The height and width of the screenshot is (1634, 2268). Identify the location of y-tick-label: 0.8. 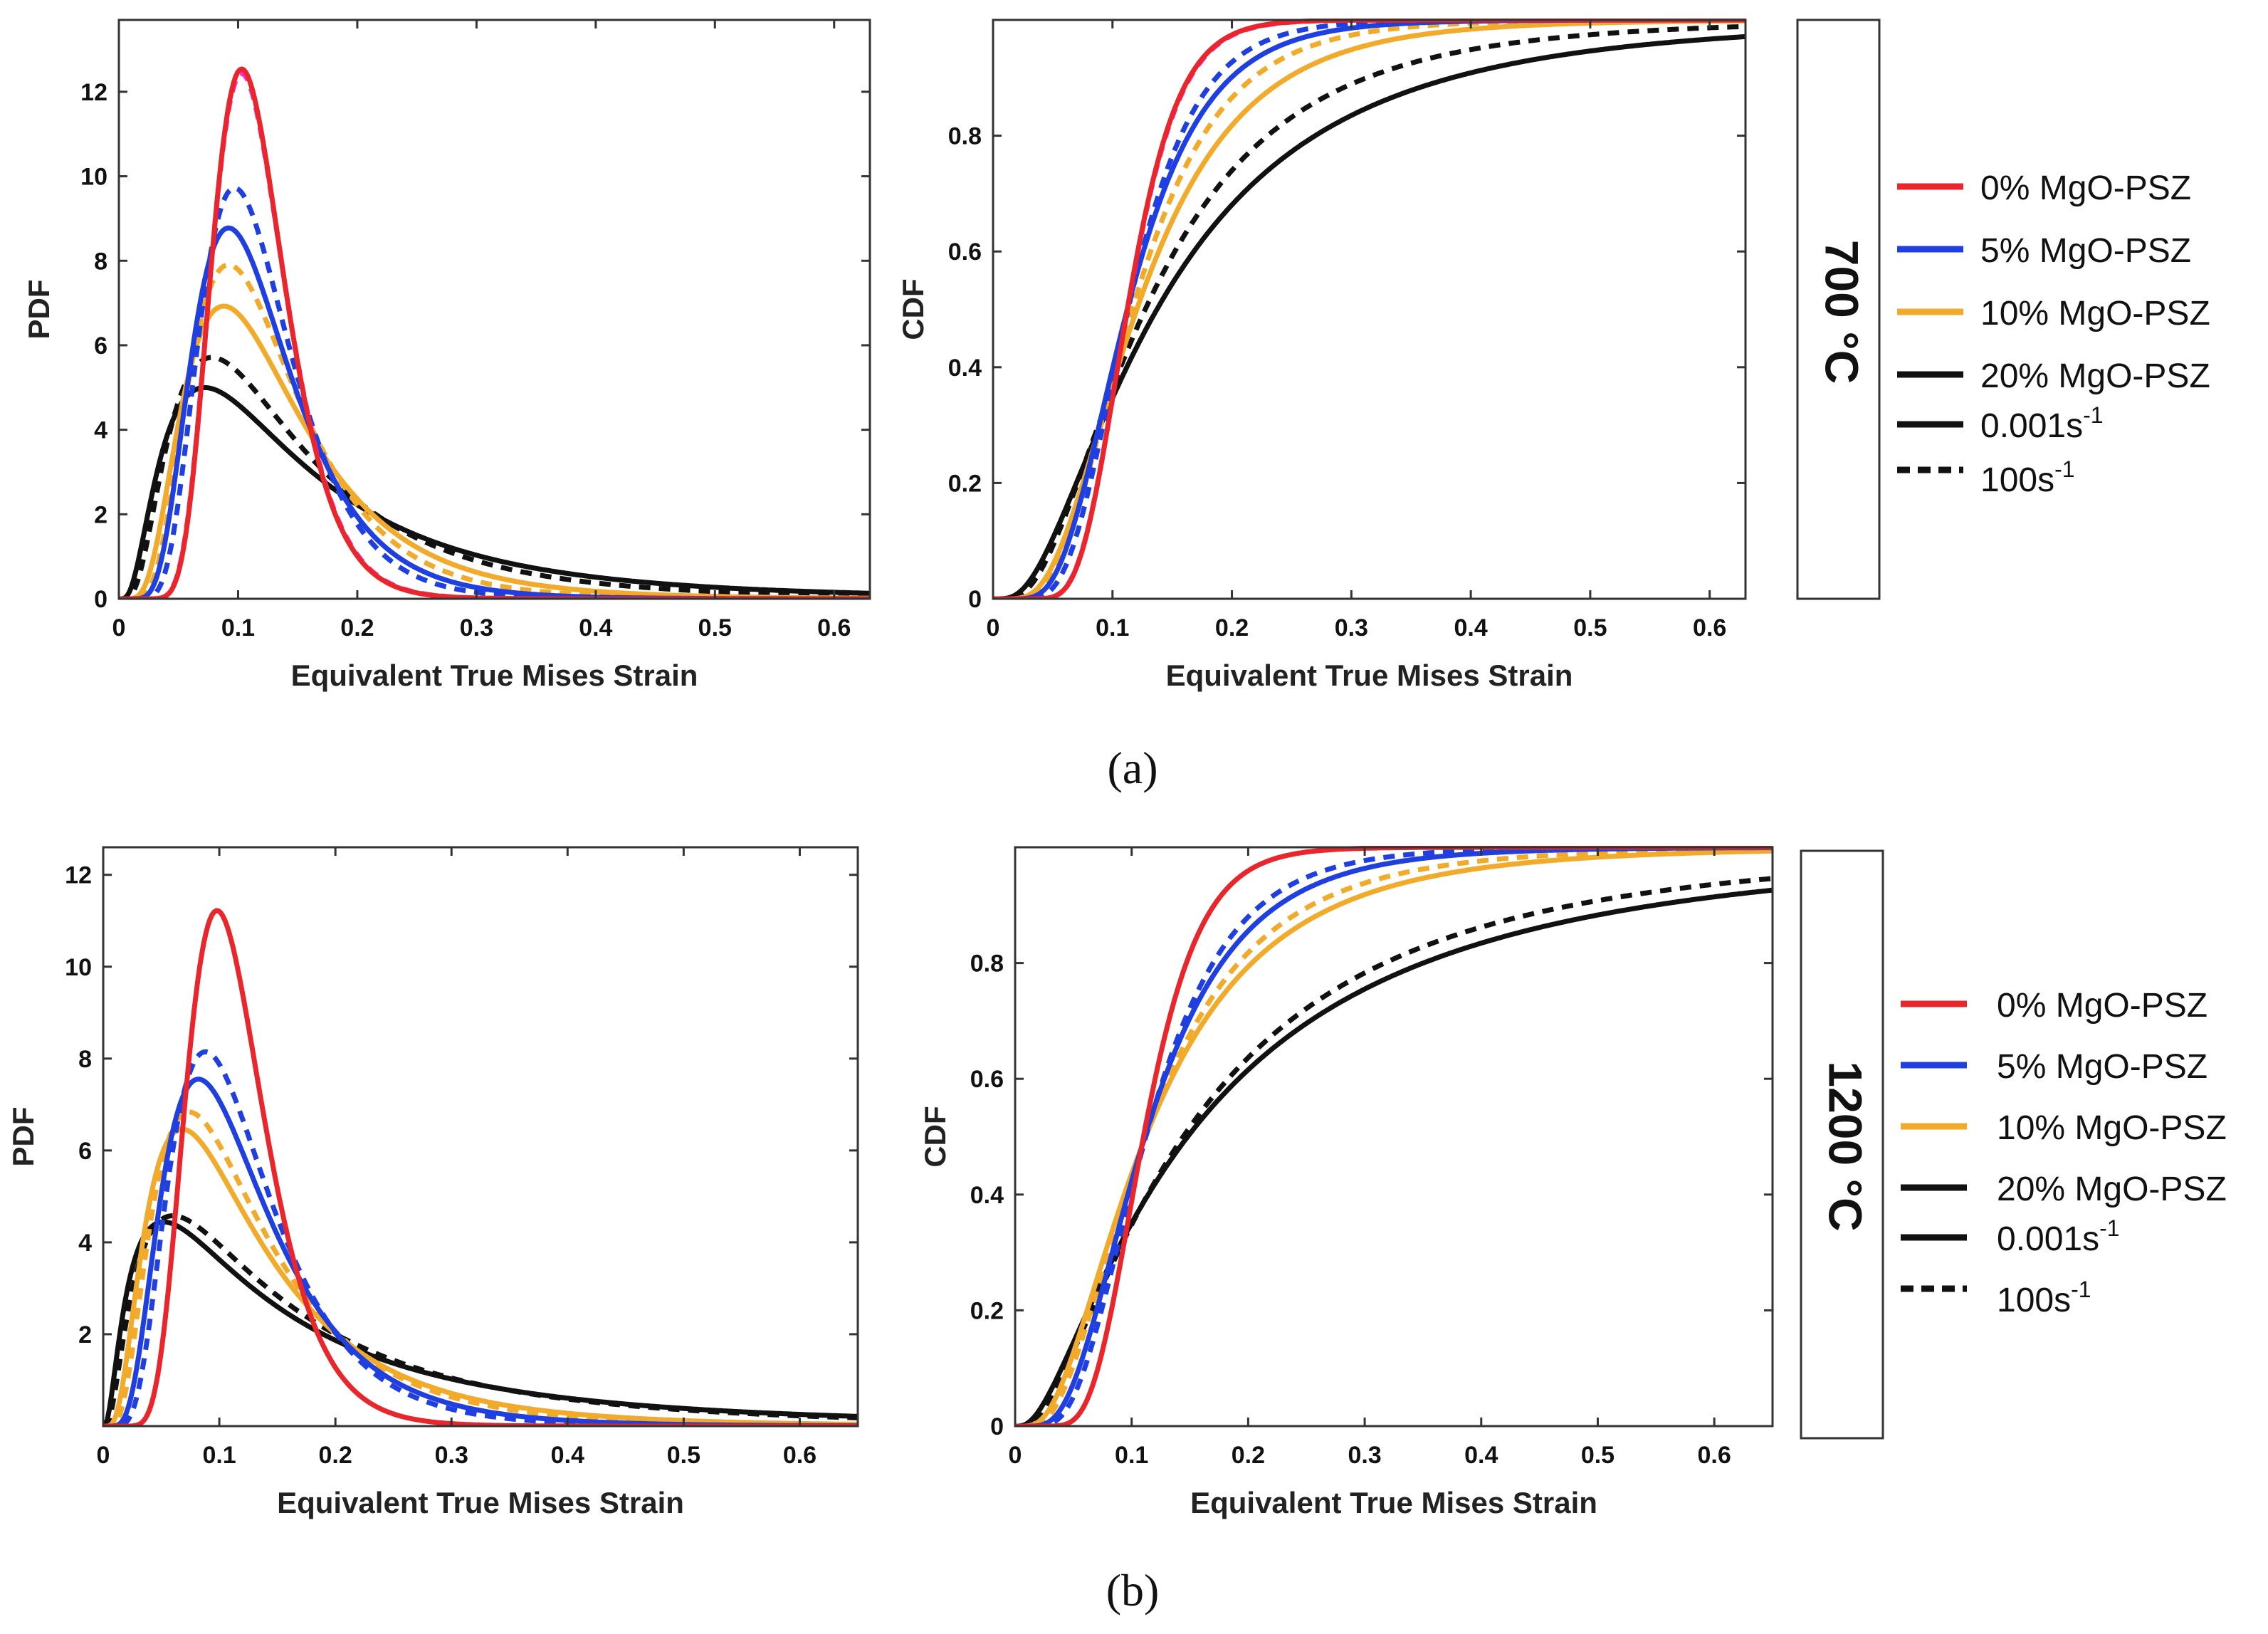
(965, 136).